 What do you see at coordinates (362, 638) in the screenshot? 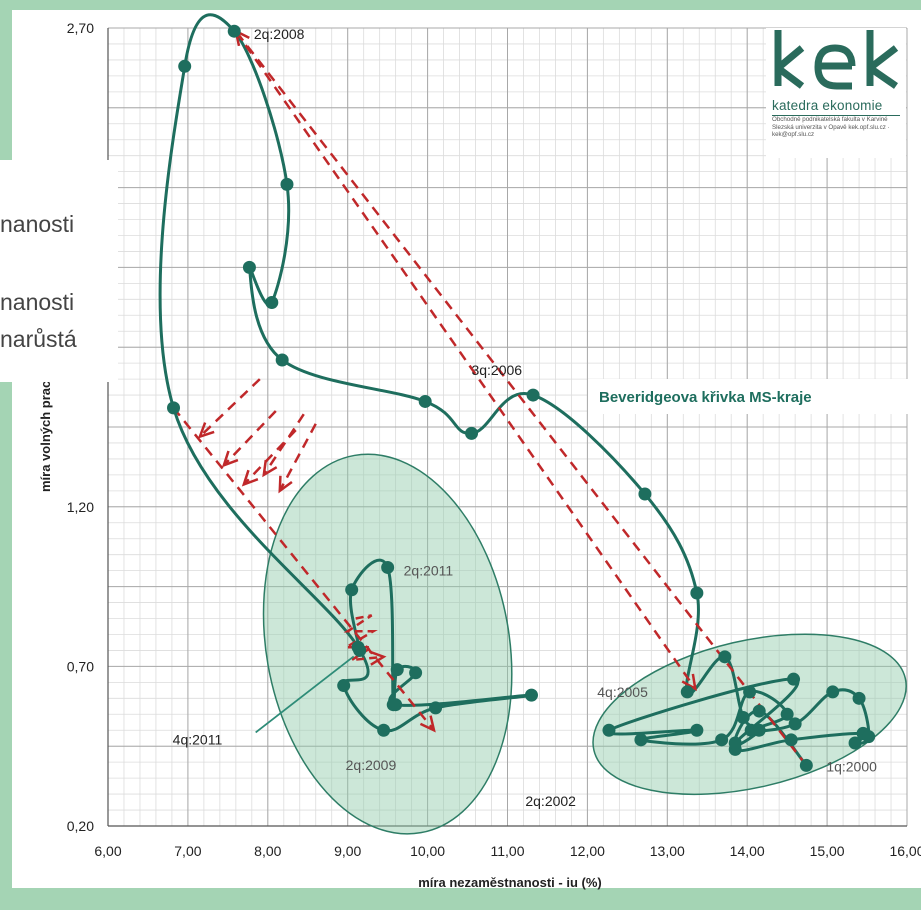
I see `zigzag-arrow` at bounding box center [362, 638].